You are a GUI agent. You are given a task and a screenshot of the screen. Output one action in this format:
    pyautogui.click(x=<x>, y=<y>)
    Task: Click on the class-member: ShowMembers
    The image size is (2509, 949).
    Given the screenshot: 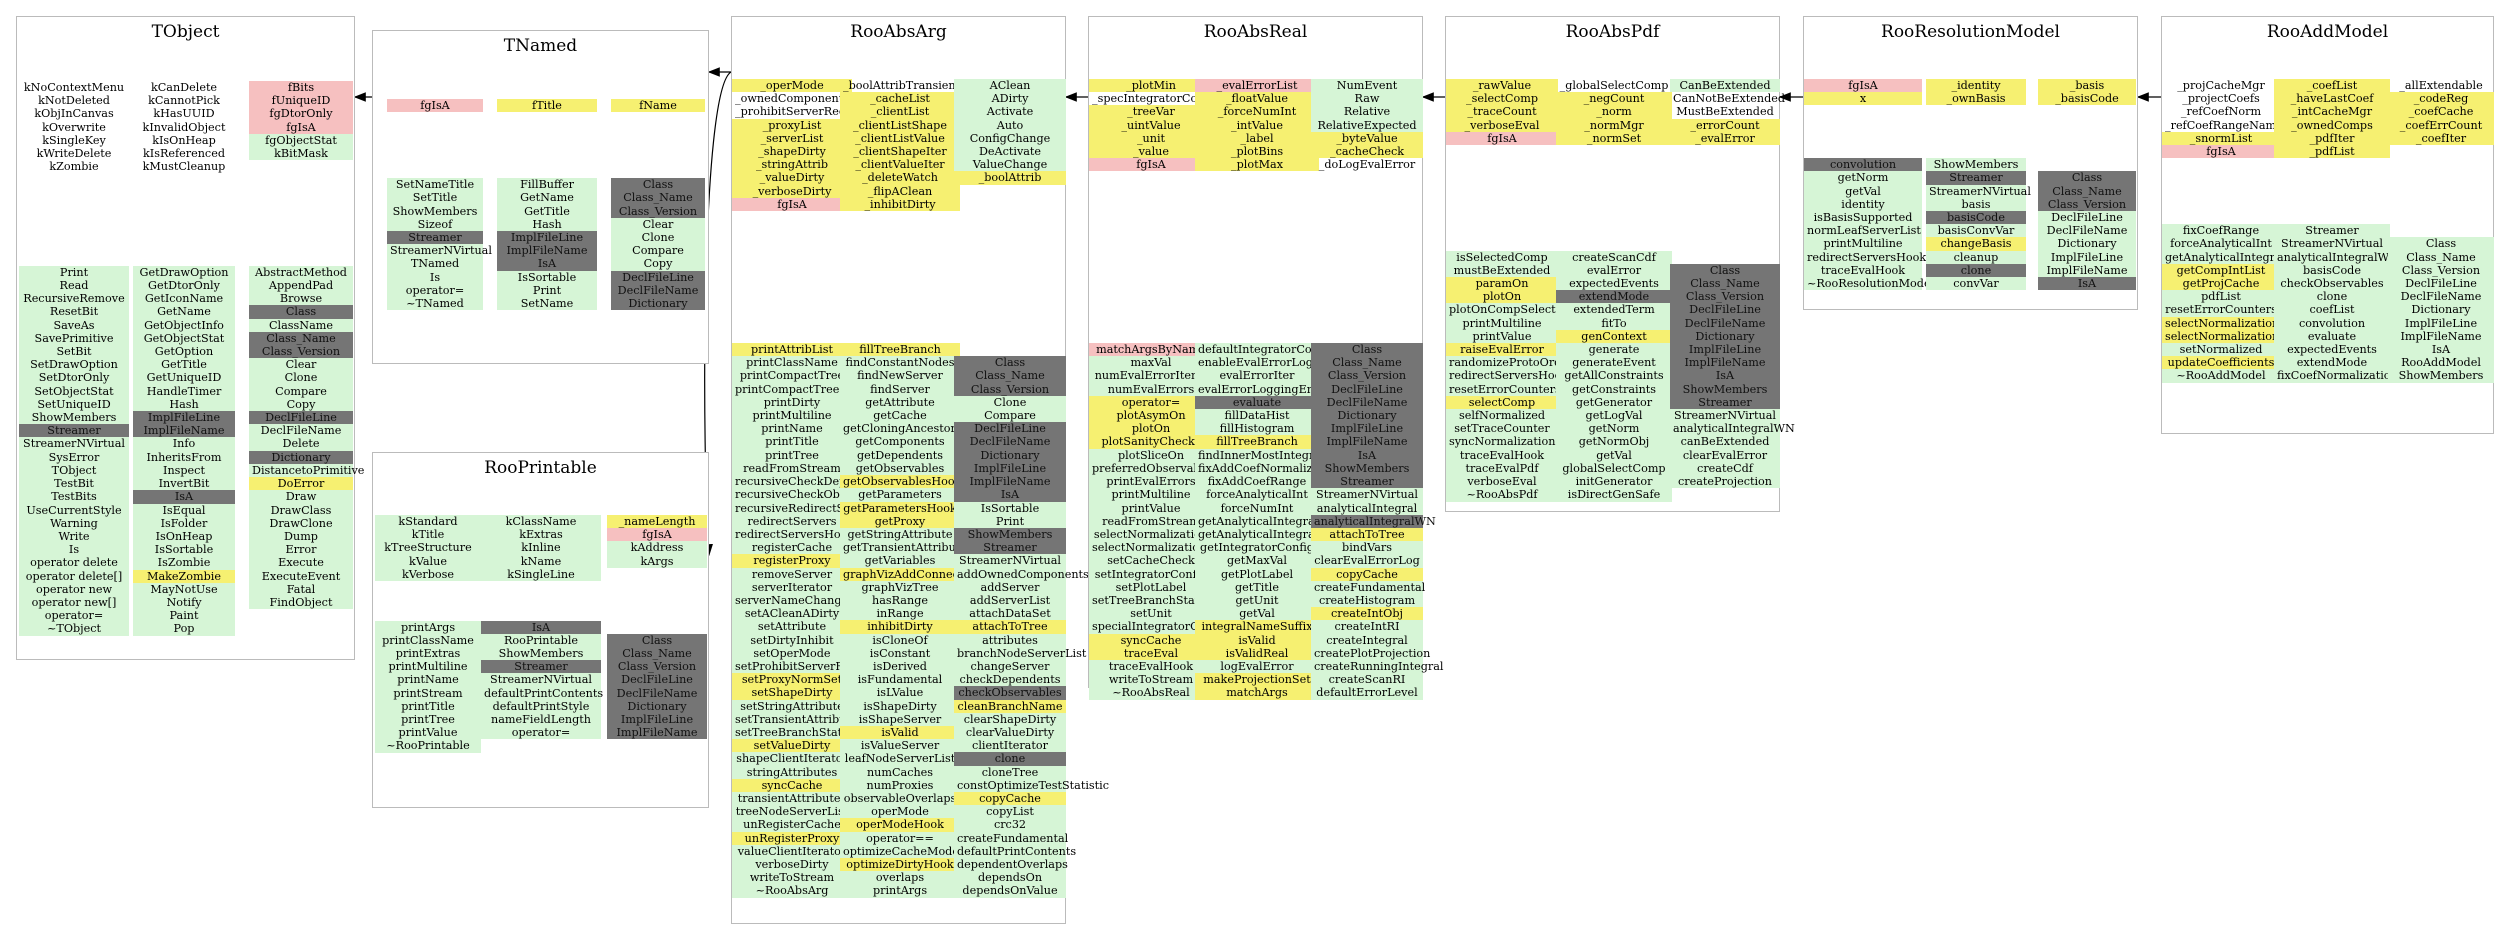 What is the action you would take?
    pyautogui.click(x=541, y=654)
    